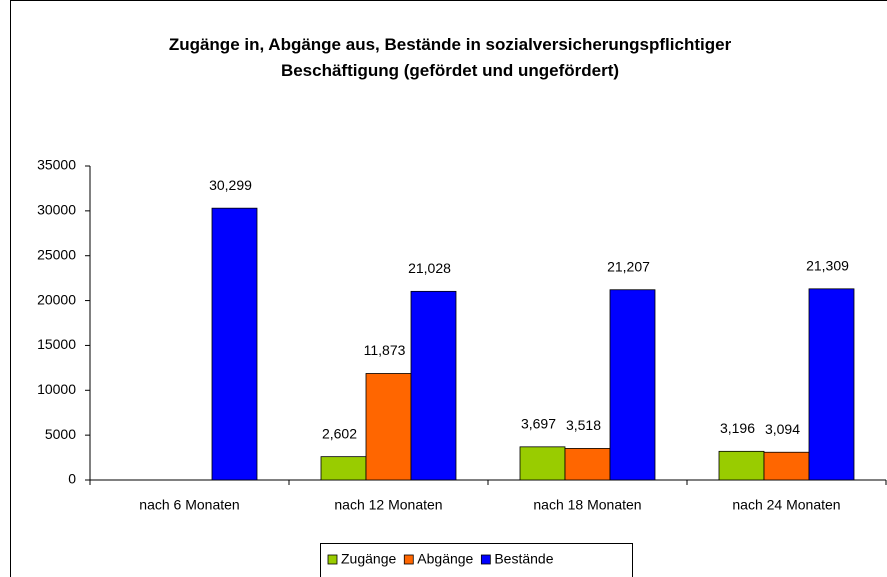 The width and height of the screenshot is (887, 577). I want to click on value-label: 30,299, so click(230, 185).